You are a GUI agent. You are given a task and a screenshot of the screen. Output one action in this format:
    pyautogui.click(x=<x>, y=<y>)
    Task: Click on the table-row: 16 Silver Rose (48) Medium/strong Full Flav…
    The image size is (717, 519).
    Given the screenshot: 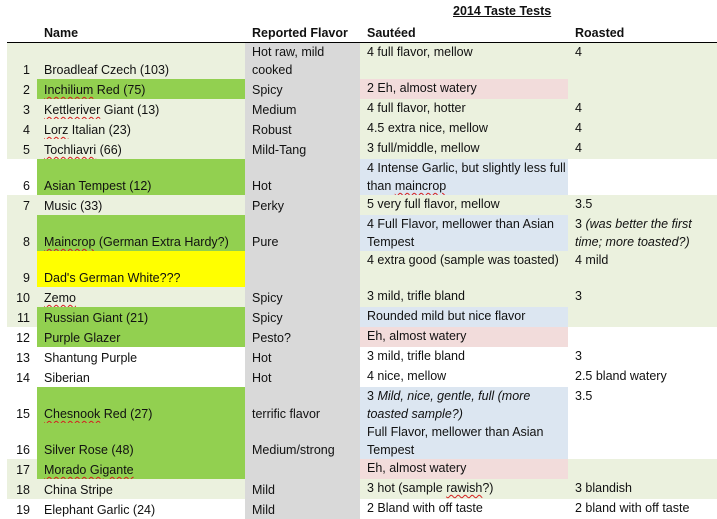 What is the action you would take?
    pyautogui.click(x=362, y=441)
    